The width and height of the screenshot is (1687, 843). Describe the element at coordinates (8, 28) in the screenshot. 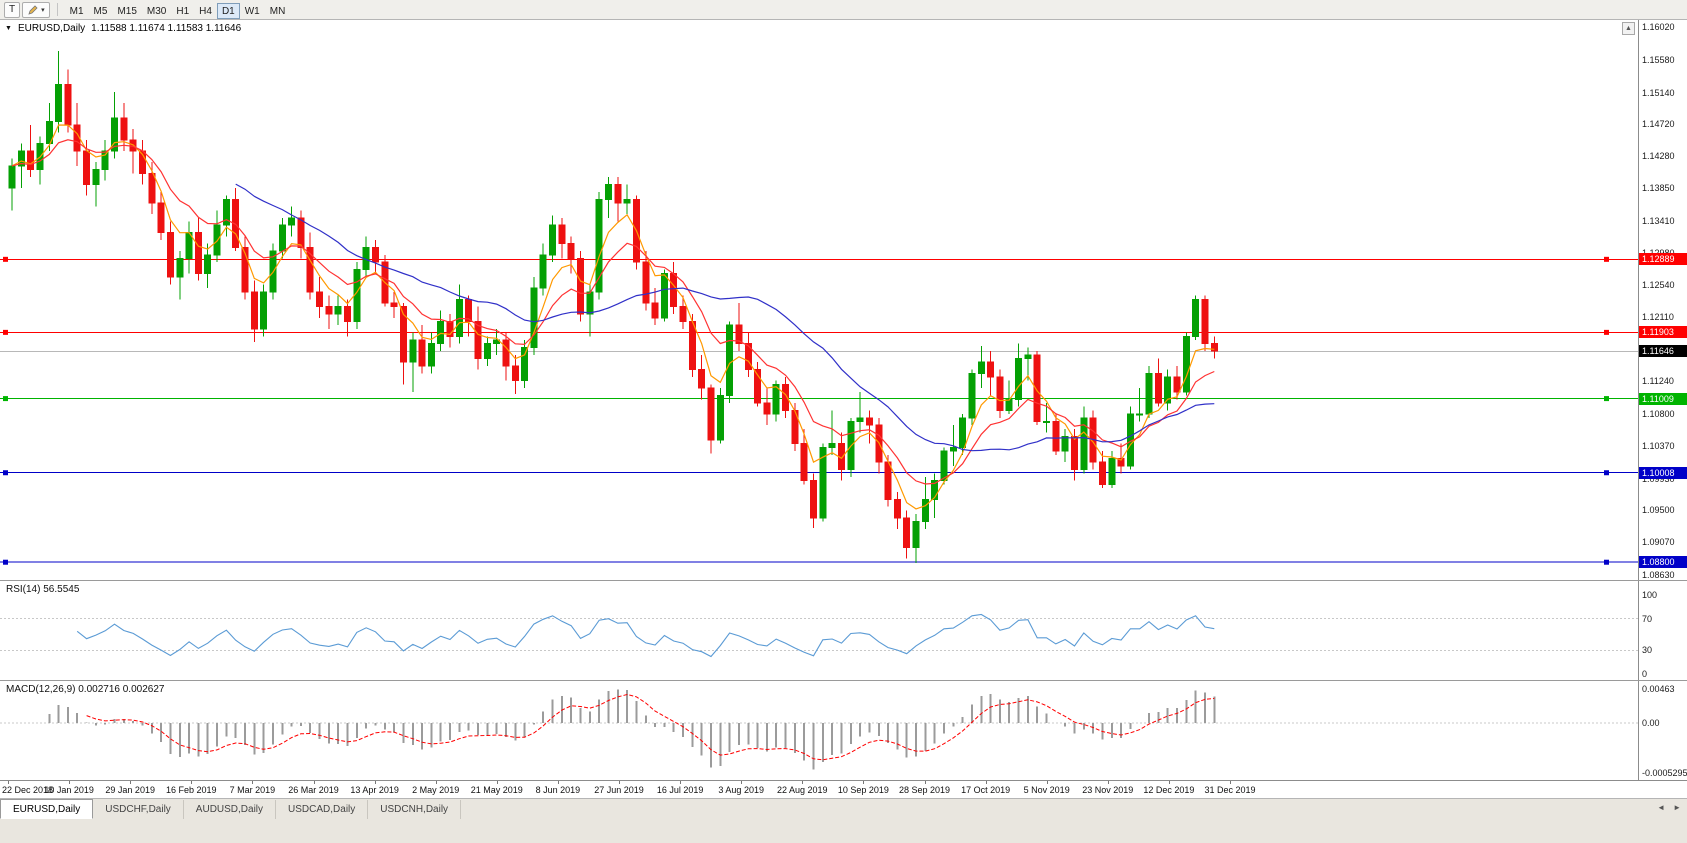

I see `chart-menu-icon: ▼` at that location.